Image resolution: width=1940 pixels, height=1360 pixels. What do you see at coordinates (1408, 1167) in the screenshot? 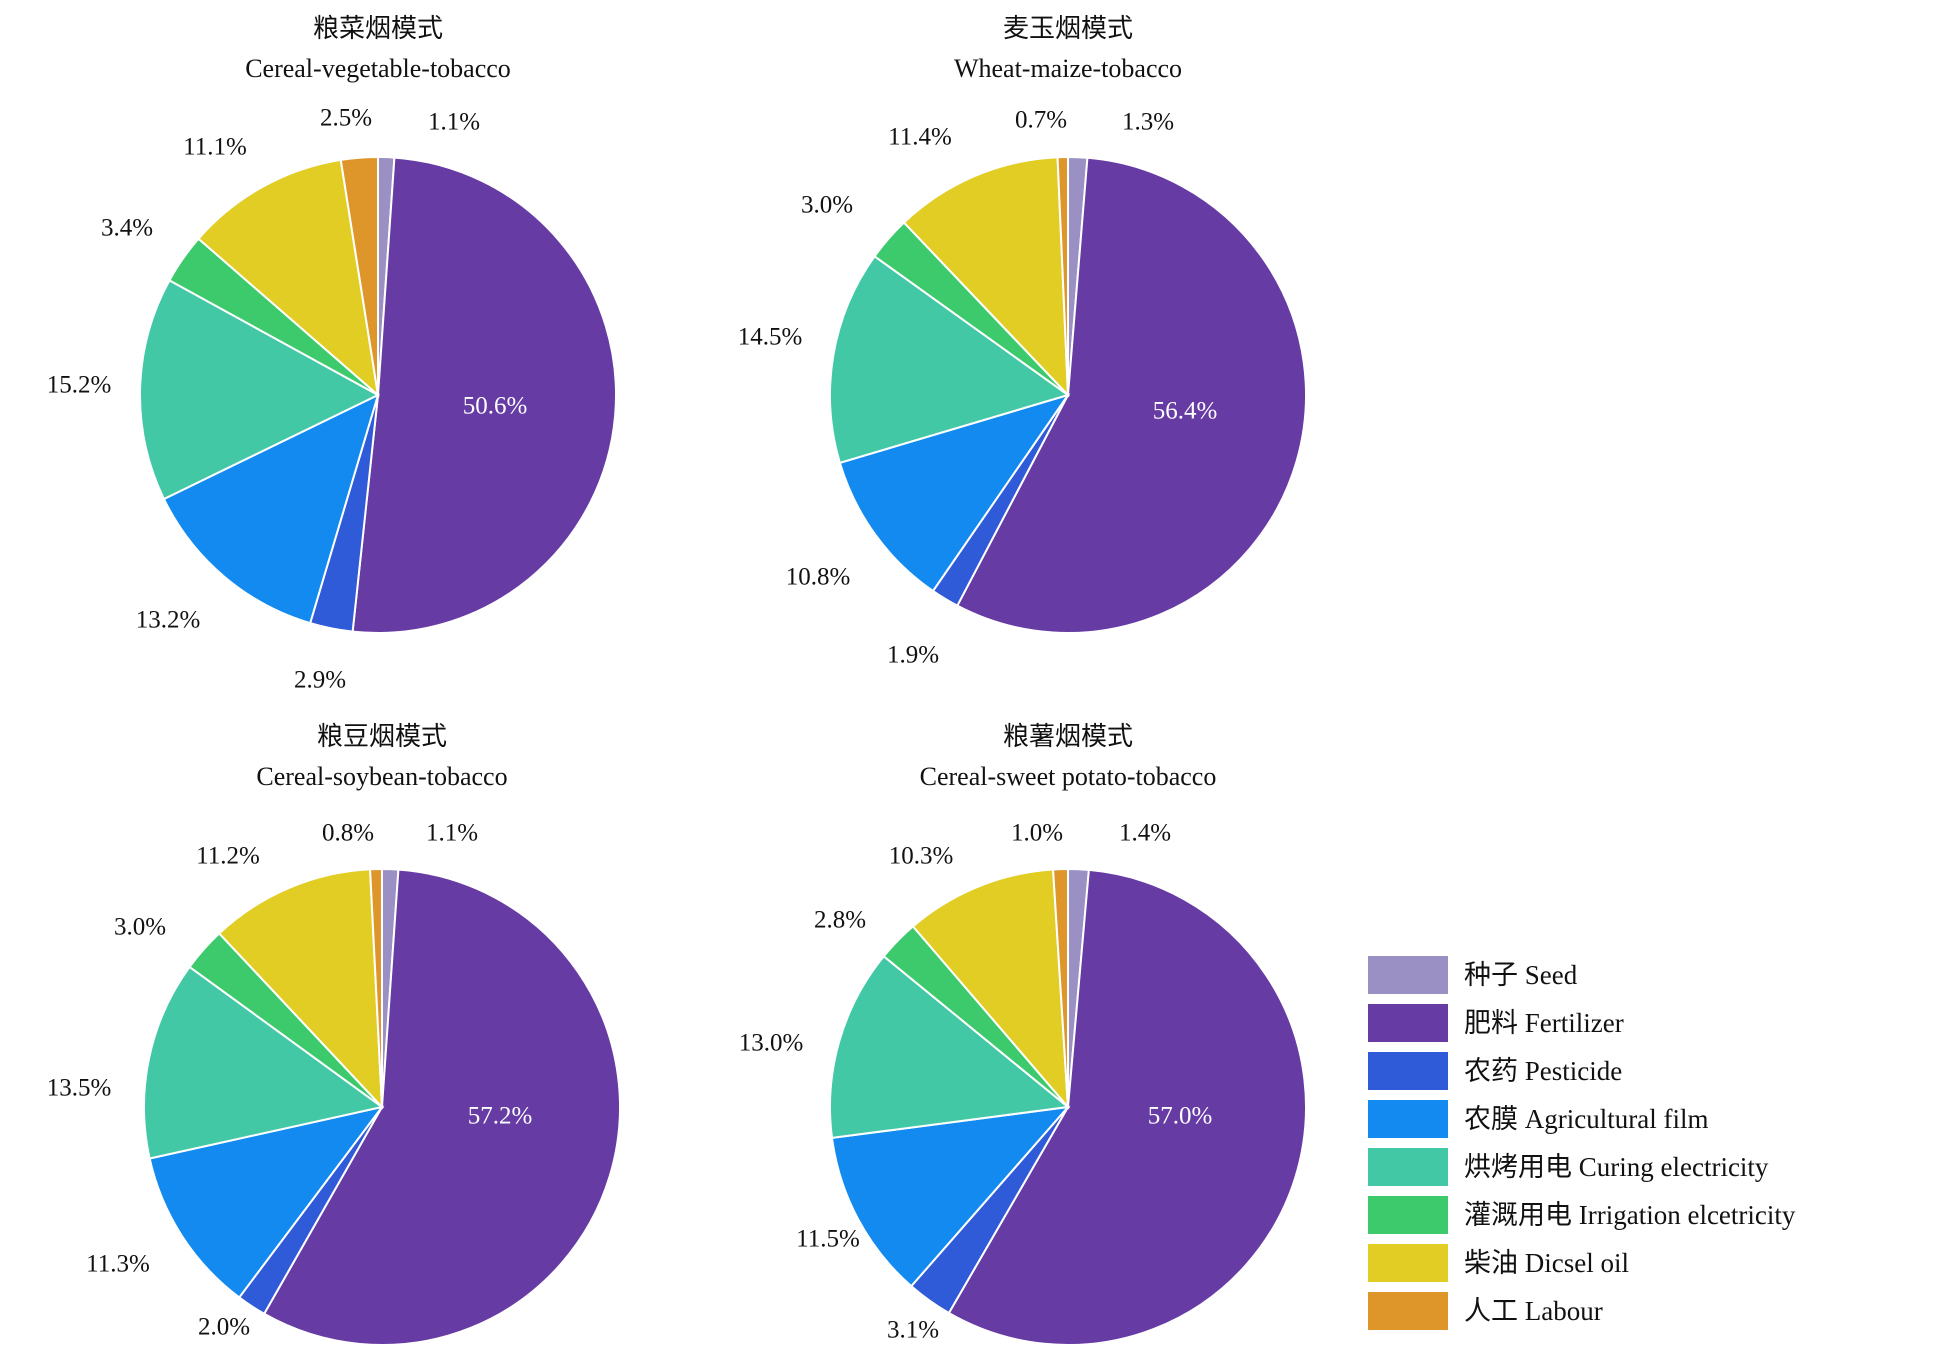
I see `legend-swatch-curing-electricity` at bounding box center [1408, 1167].